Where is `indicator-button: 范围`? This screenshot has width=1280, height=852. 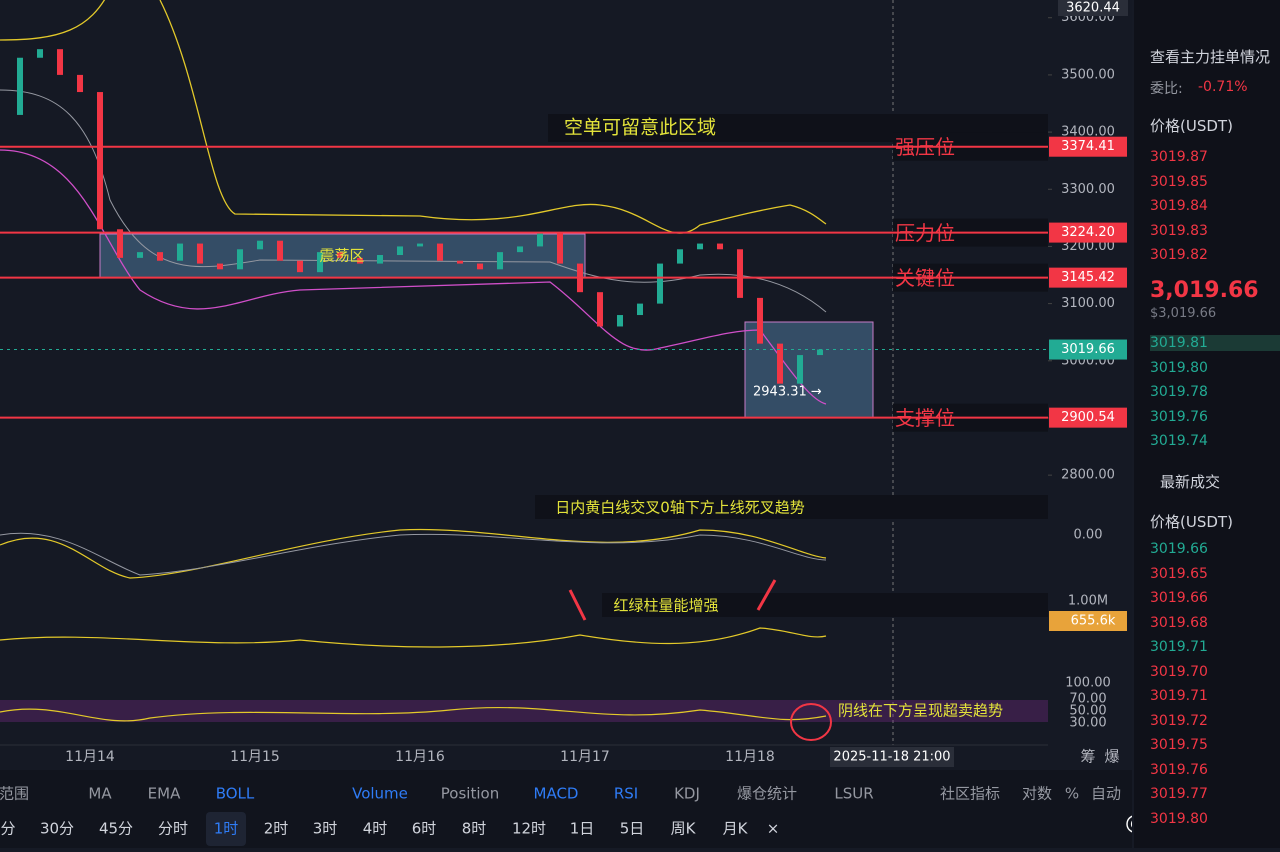 indicator-button: 范围 is located at coordinates (14, 794).